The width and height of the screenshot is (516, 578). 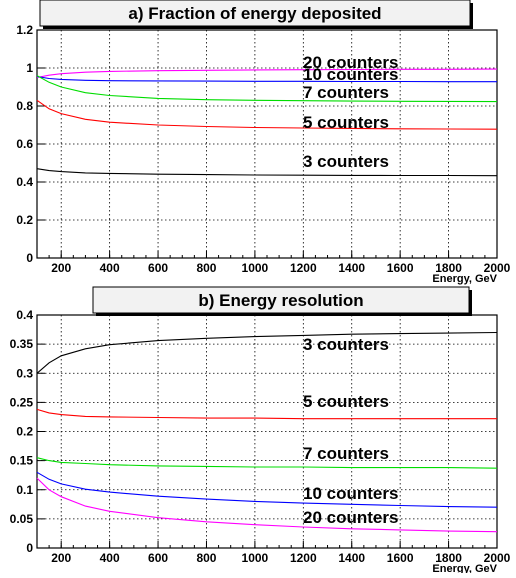 What do you see at coordinates (24, 106) in the screenshot?
I see `y-tick-label: 0.8` at bounding box center [24, 106].